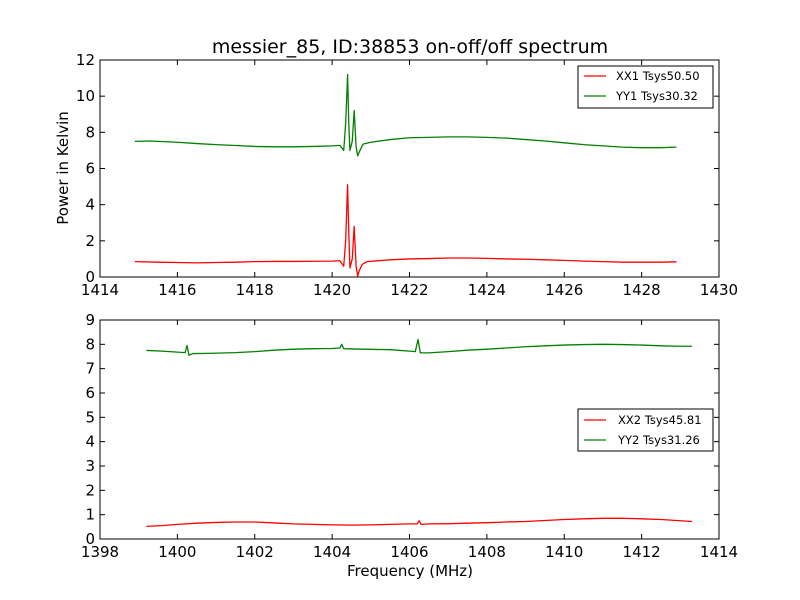 The width and height of the screenshot is (800, 600). Describe the element at coordinates (658, 440) in the screenshot. I see `legend-label-yy2: YY2 Tsys31.26` at that location.